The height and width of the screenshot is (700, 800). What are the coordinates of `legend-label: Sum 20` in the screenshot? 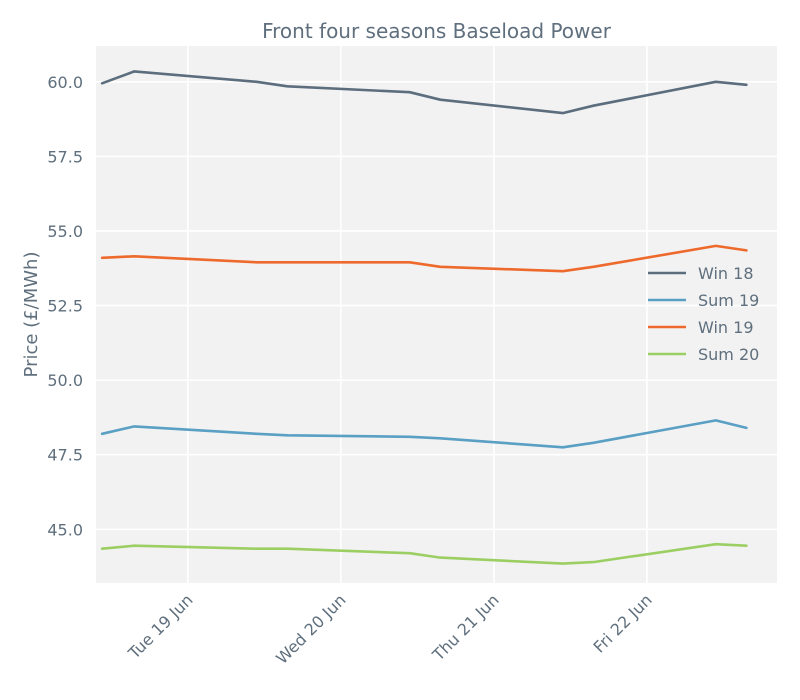 It's located at (728, 354).